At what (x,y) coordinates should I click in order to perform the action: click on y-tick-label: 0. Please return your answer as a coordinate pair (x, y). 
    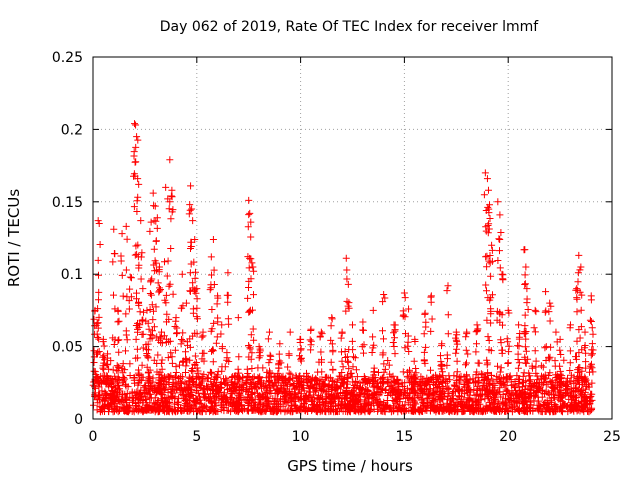
    Looking at the image, I should click on (78, 420).